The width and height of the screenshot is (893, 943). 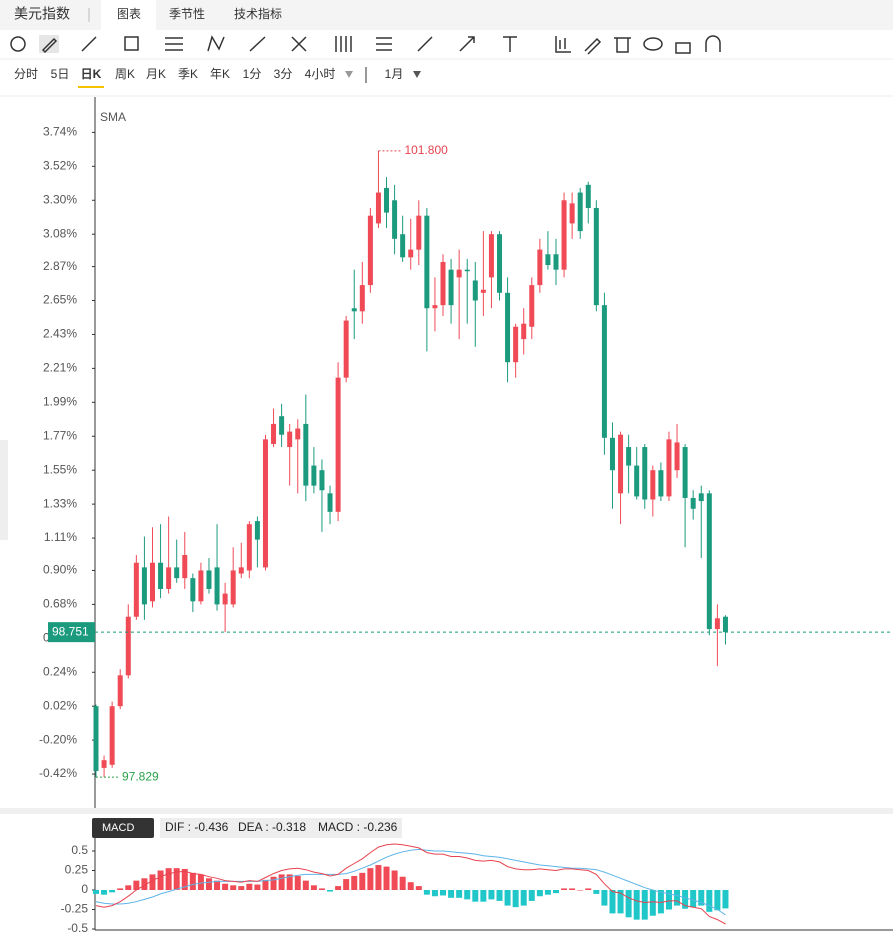 What do you see at coordinates (283, 74) in the screenshot?
I see `period: 3分` at bounding box center [283, 74].